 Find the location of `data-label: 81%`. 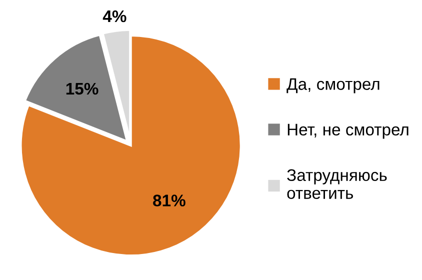

data-label: 81% is located at coordinates (169, 200).